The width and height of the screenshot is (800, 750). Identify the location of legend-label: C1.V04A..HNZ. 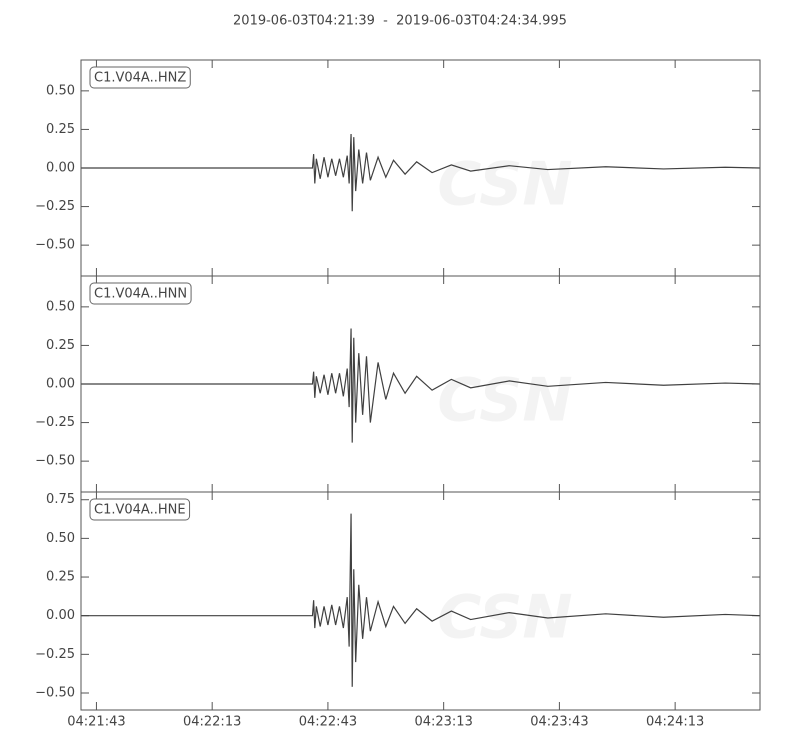
(140, 78).